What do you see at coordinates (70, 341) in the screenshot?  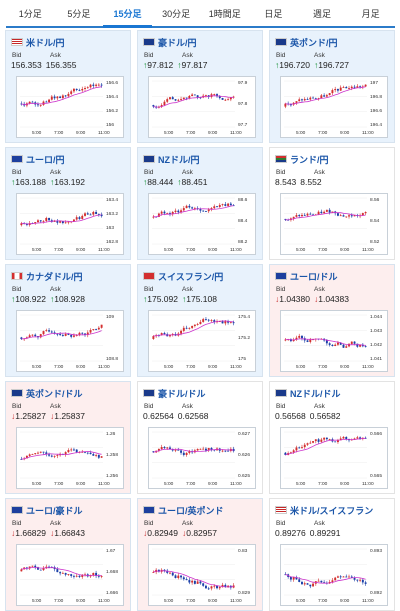 I see `candlestick-chart: 109 108.8 5:00 7:00 9:00 11:00` at bounding box center [70, 341].